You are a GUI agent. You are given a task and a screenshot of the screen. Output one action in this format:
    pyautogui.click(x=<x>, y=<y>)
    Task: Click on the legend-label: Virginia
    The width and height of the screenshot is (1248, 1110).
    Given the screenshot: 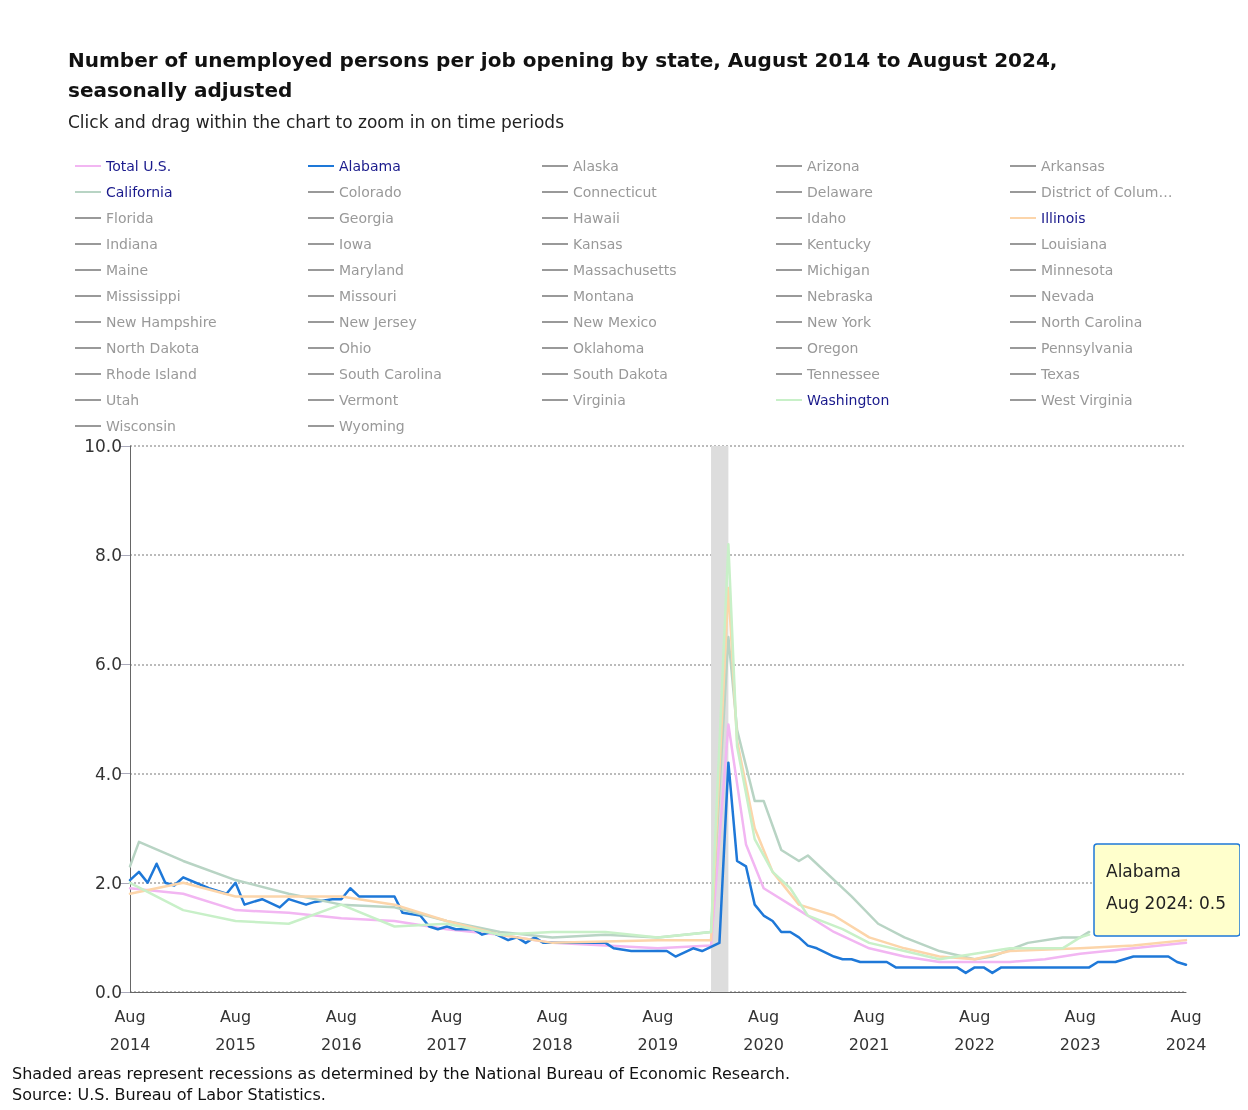 What is the action you would take?
    pyautogui.click(x=599, y=400)
    